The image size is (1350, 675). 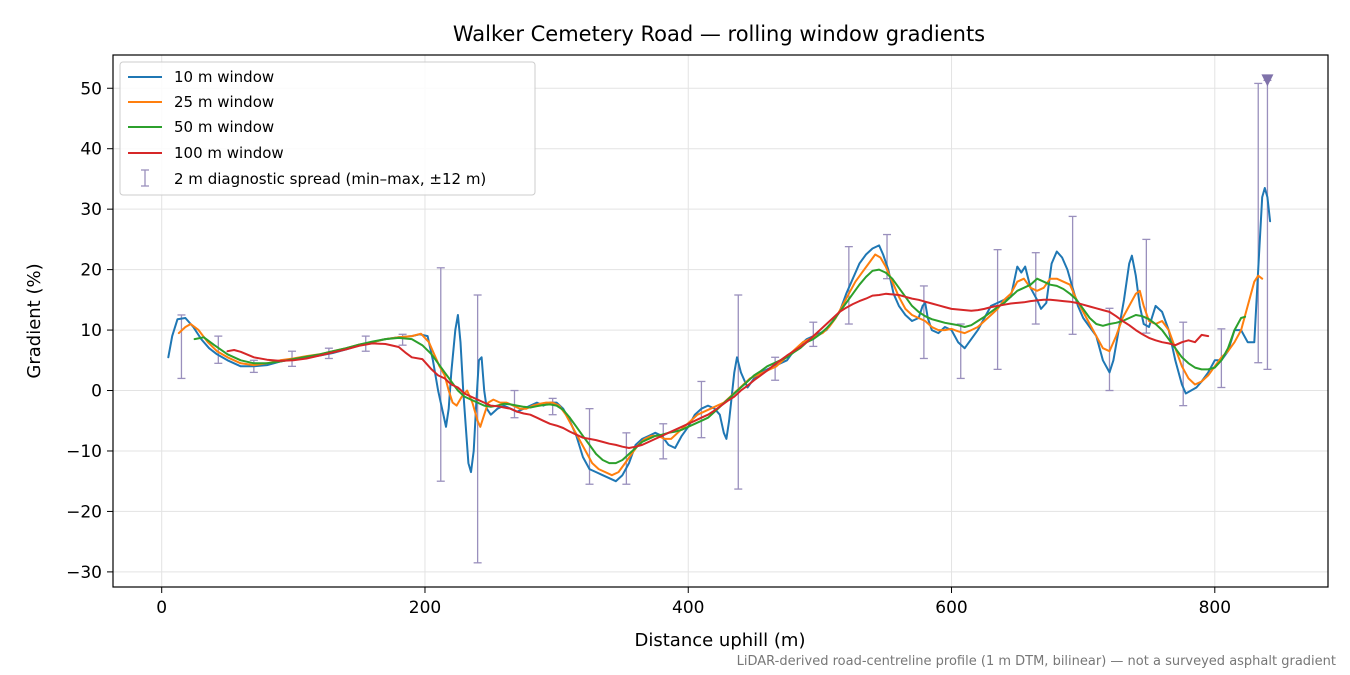 I want to click on clipped-spread-marker, so click(x=1267, y=80).